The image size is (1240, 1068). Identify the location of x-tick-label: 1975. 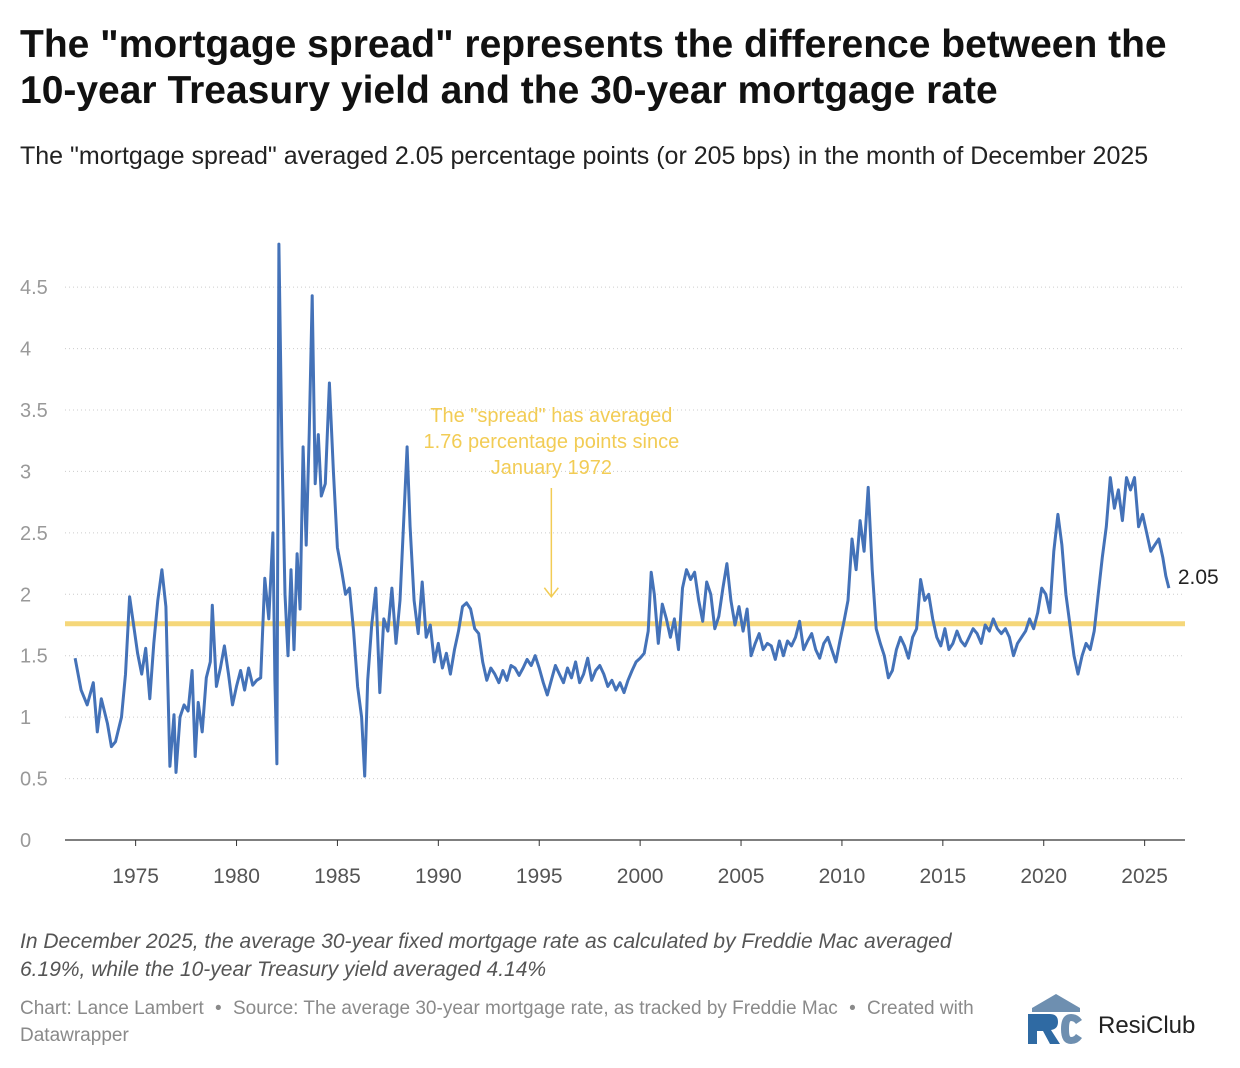
(135, 876).